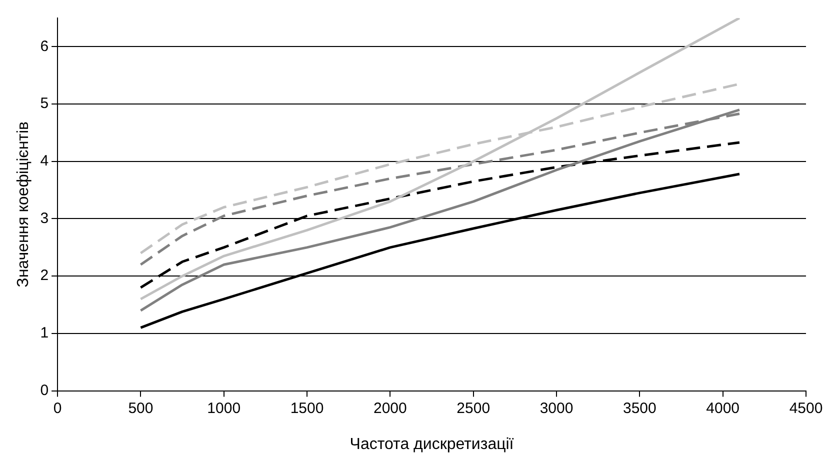  I want to click on y-tick-label: 0, so click(44, 390).